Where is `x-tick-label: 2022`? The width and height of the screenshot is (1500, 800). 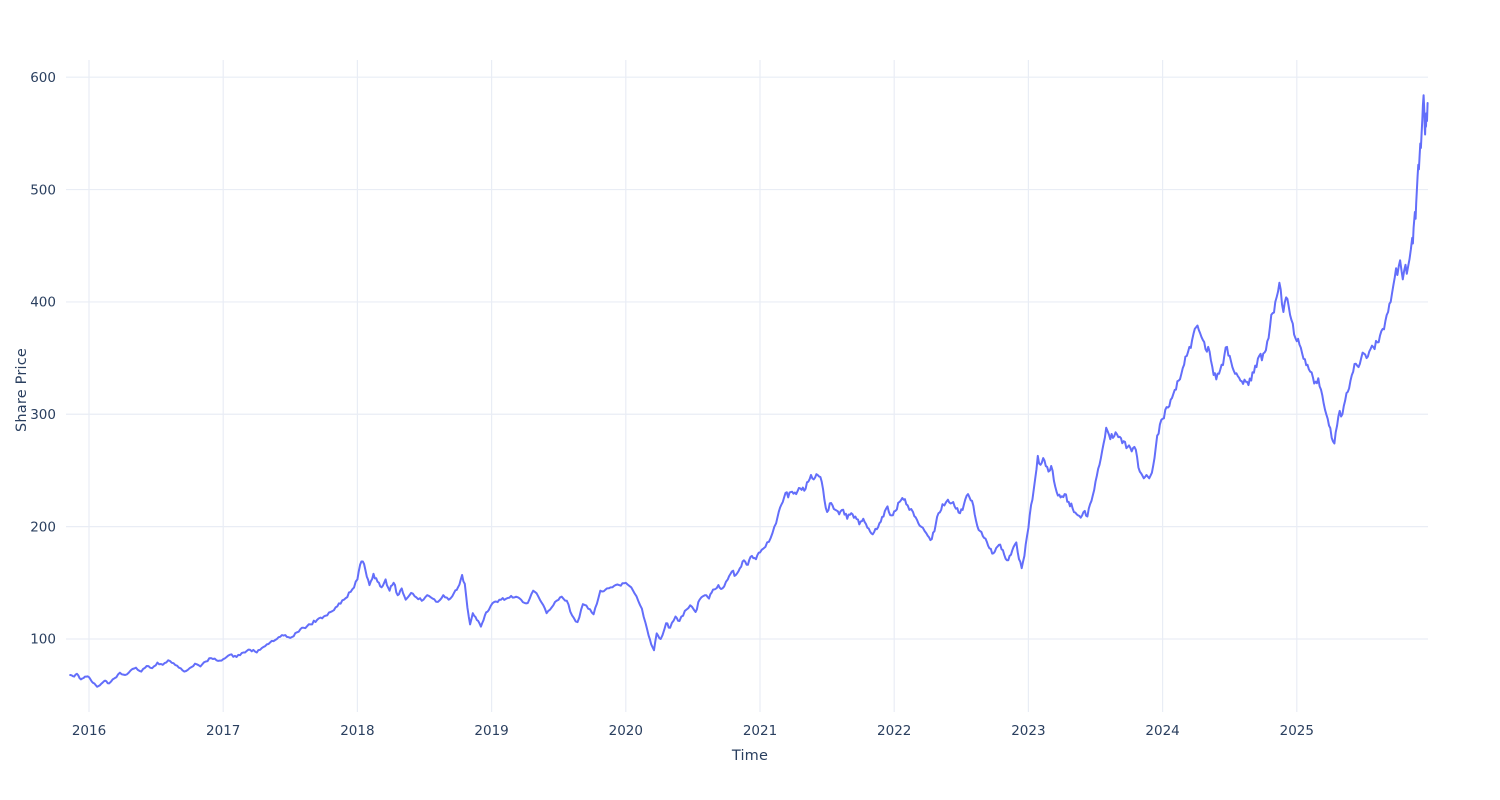
x-tick-label: 2022 is located at coordinates (894, 731).